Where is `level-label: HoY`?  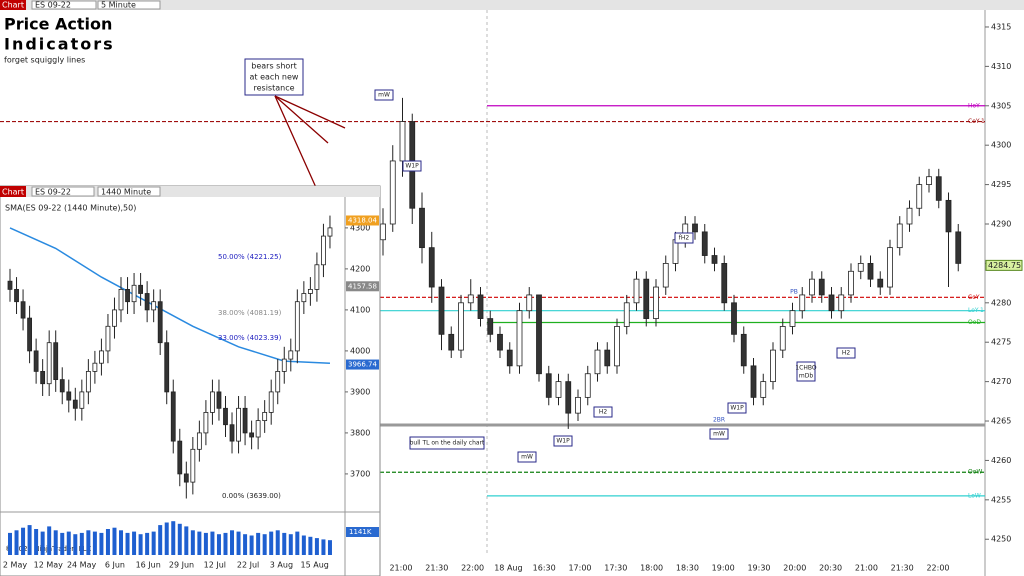
level-label: HoY is located at coordinates (974, 105).